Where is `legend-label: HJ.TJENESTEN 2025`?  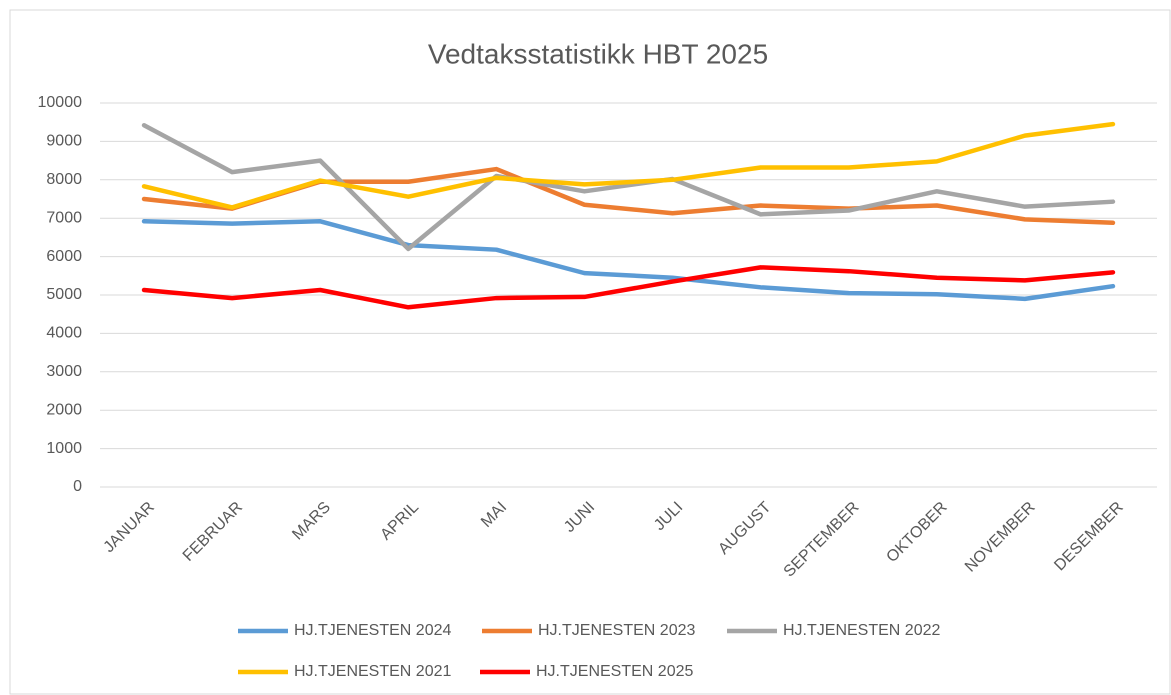 legend-label: HJ.TJENESTEN 2025 is located at coordinates (614, 671).